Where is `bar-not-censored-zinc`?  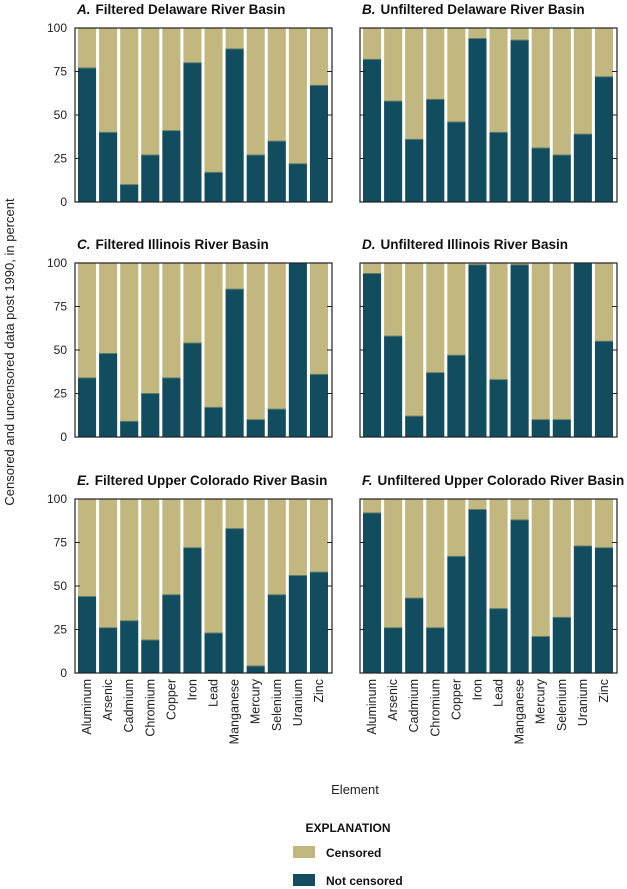 bar-not-censored-zinc is located at coordinates (603, 389).